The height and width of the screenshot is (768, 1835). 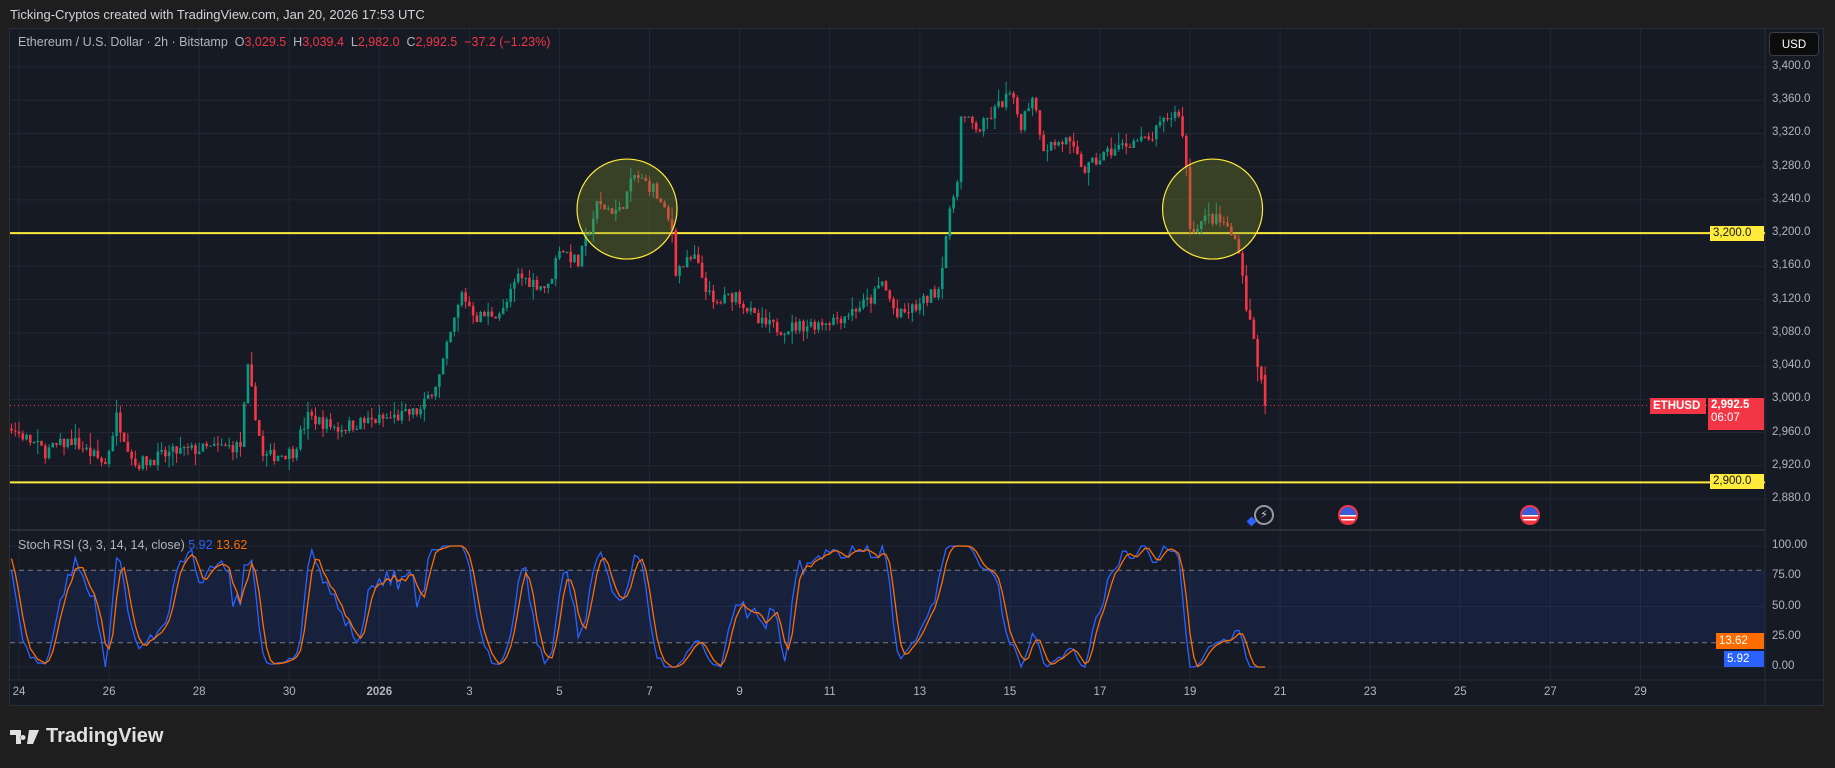 I want to click on last-price-tag: 2,992.5 06:07, so click(x=1736, y=414).